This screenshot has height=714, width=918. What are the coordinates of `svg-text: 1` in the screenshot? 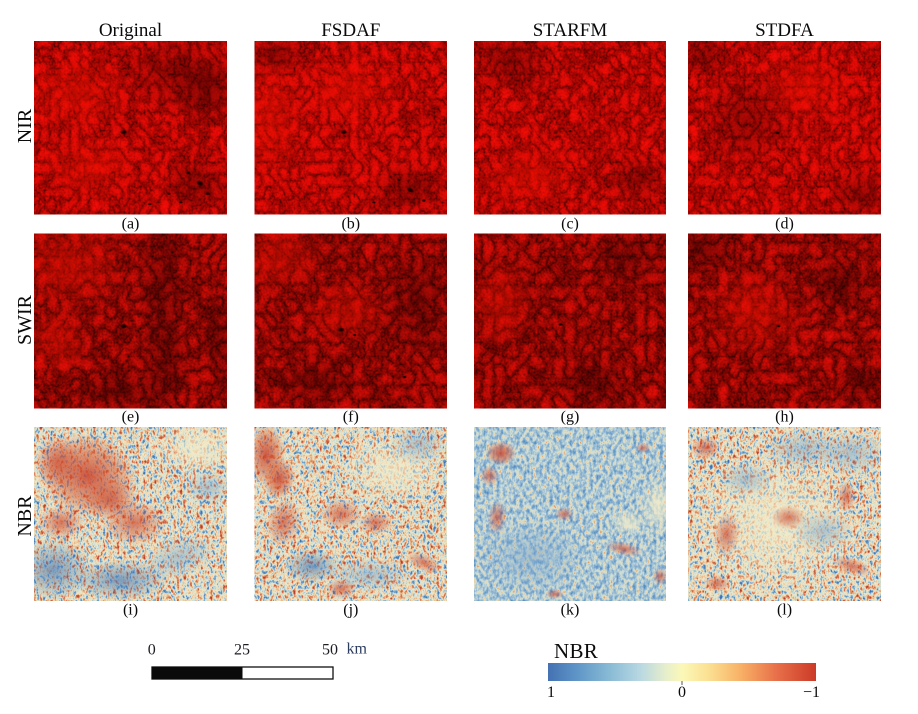 It's located at (551, 692).